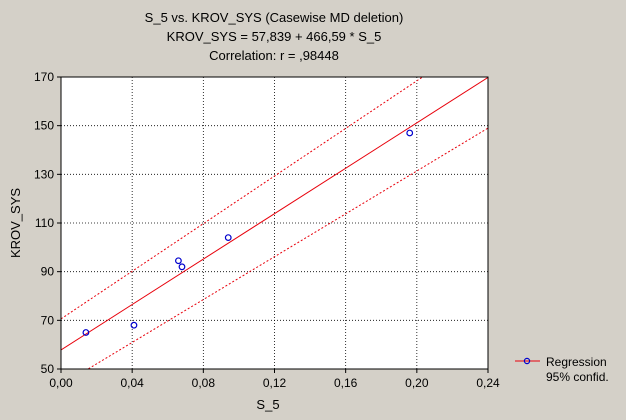  I want to click on x-tick-label: 0,08, so click(204, 383).